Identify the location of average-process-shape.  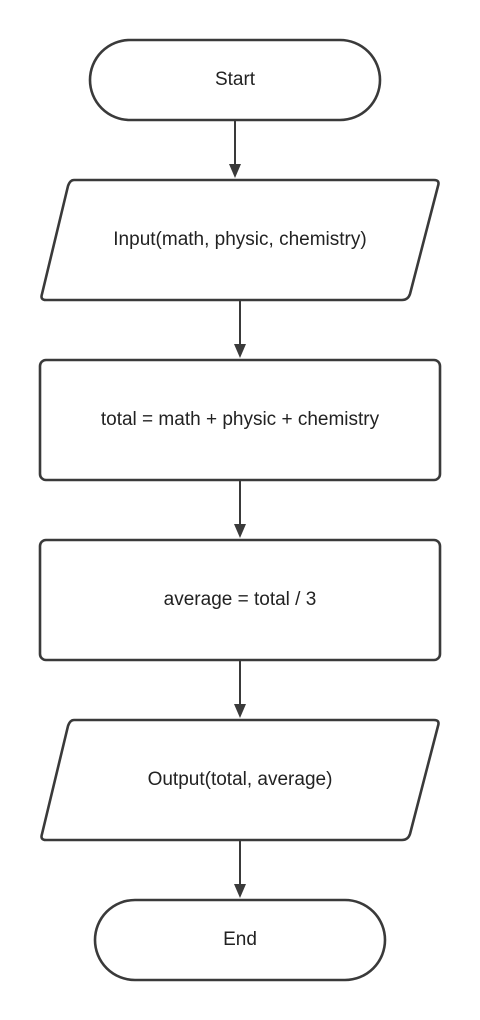
(240, 600).